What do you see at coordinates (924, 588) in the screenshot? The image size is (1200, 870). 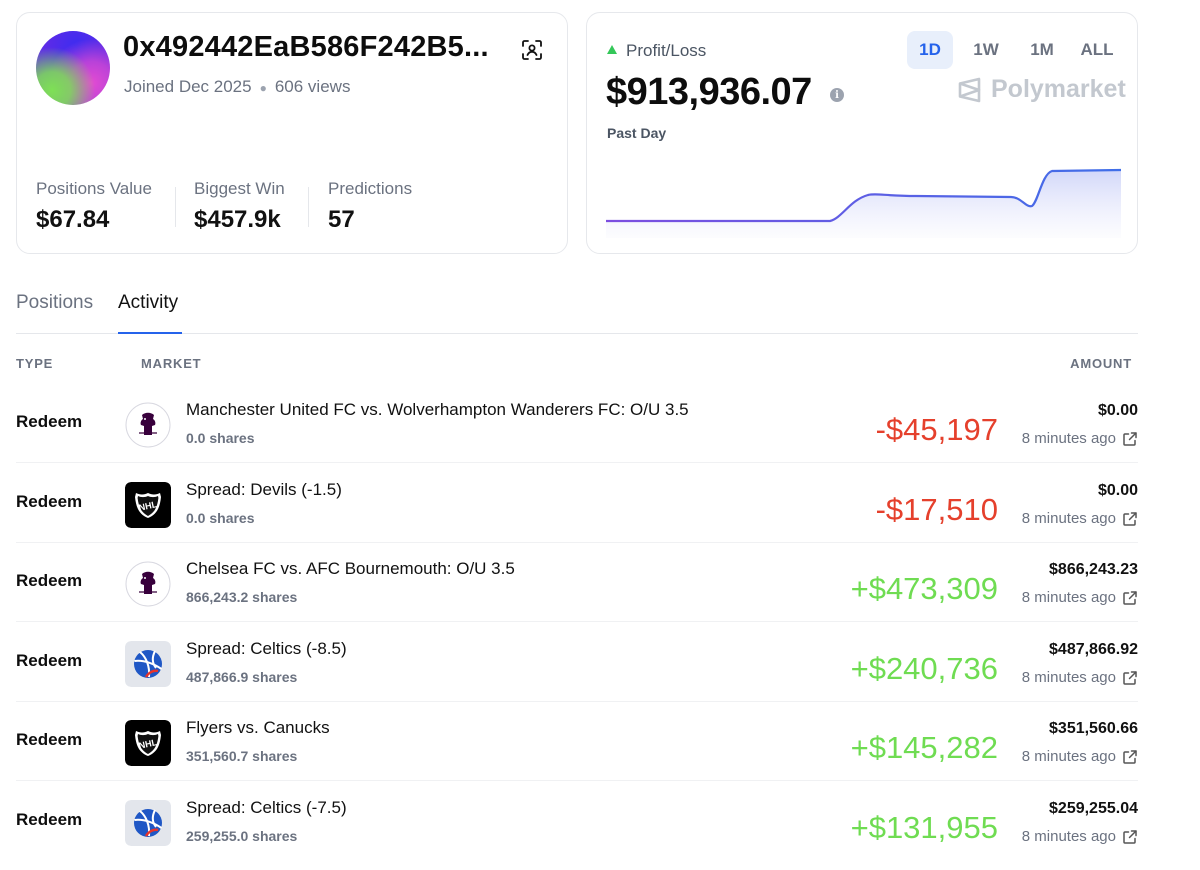 I see `row-pnl: +$473,309` at bounding box center [924, 588].